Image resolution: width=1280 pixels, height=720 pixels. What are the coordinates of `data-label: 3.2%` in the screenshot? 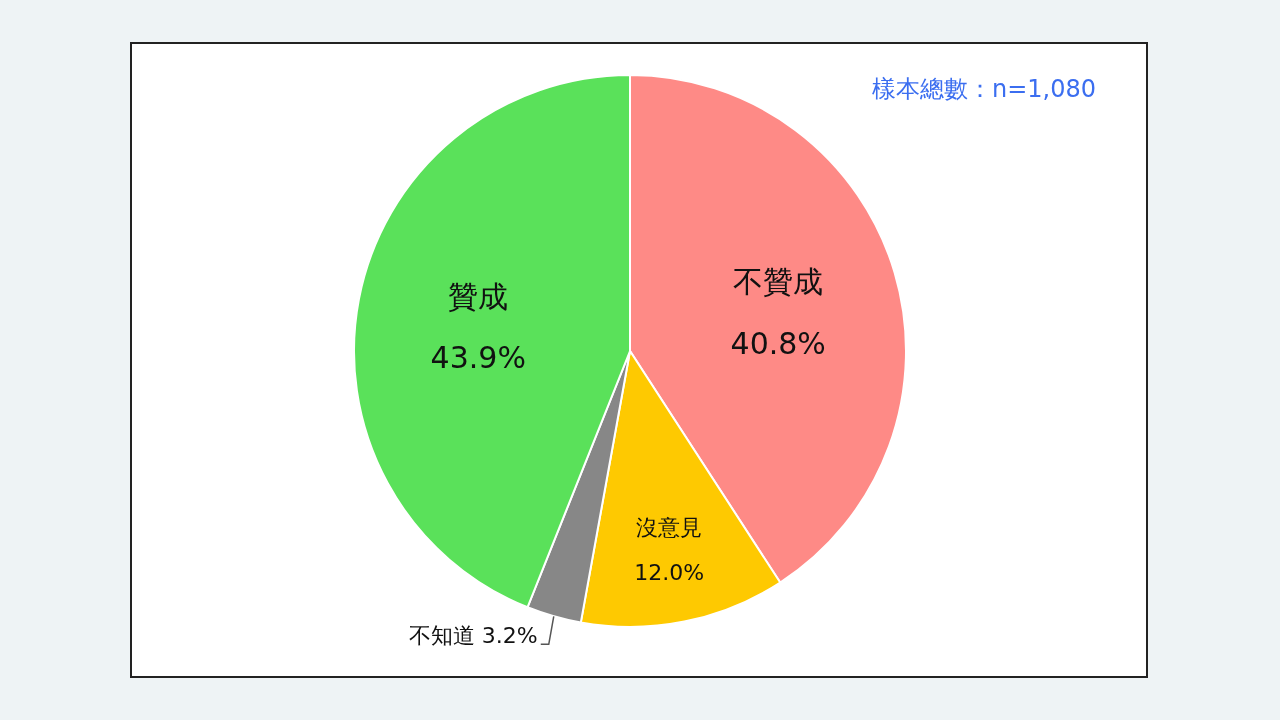 It's located at (509, 636).